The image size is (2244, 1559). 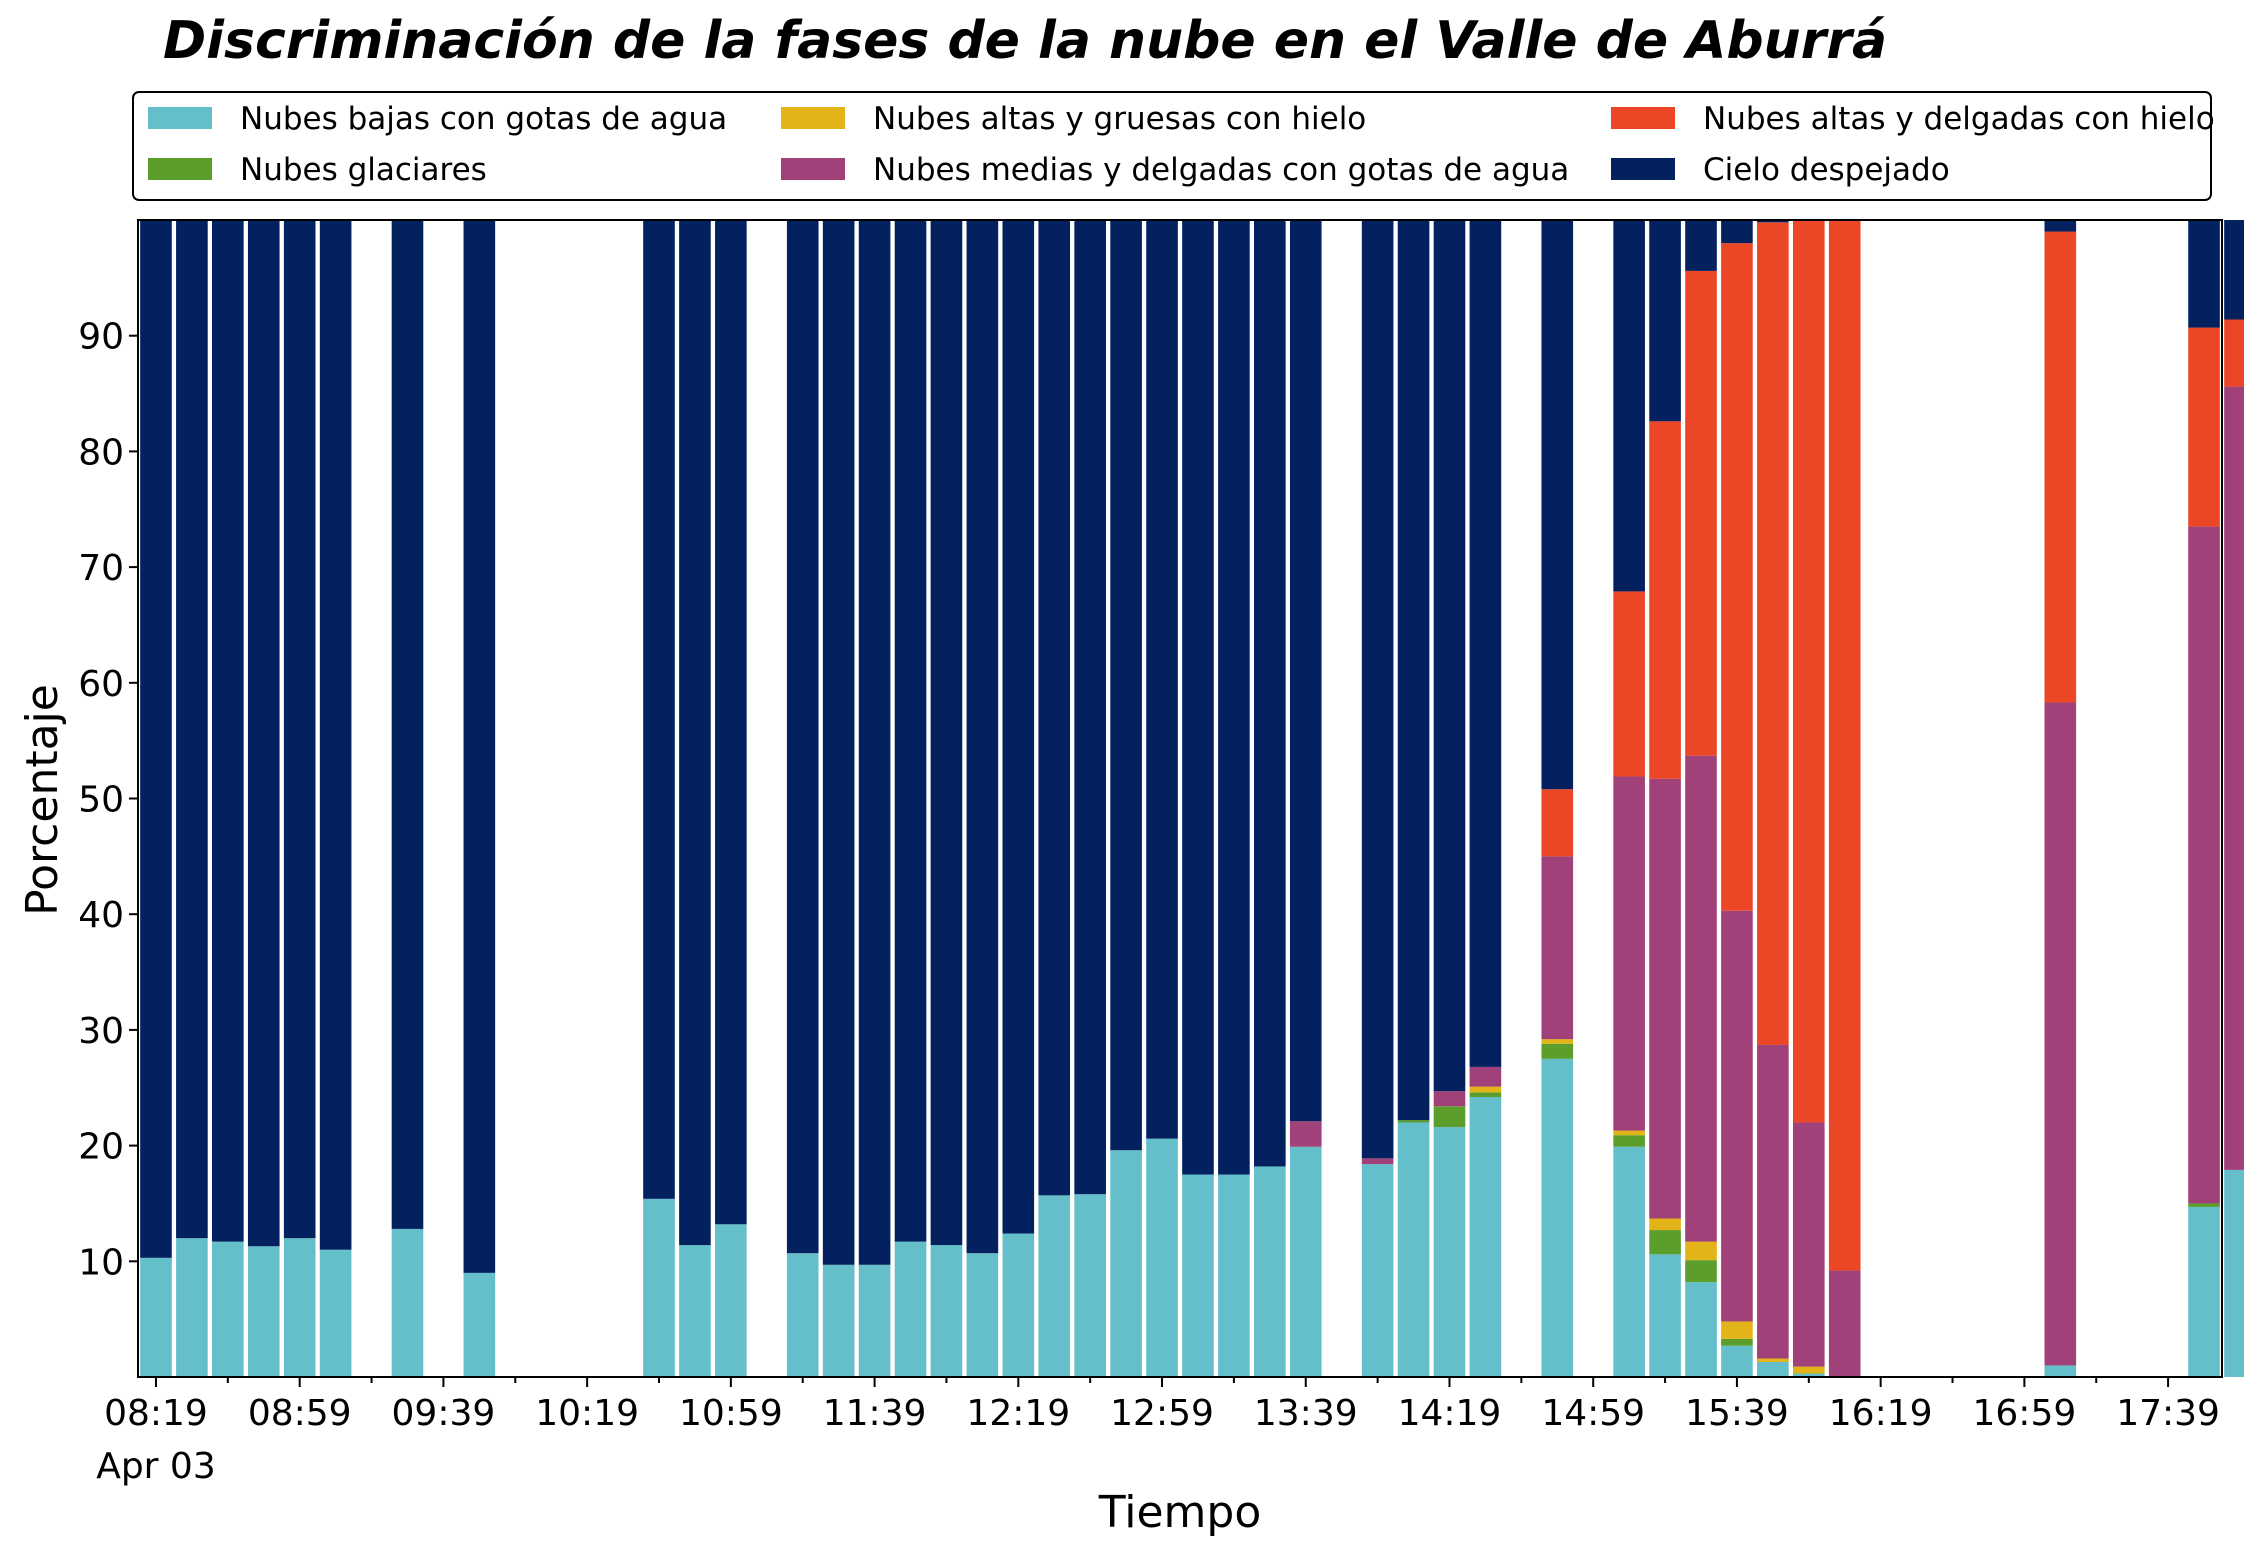 I want to click on x-tick-label: 12:19, so click(x=1018, y=1413).